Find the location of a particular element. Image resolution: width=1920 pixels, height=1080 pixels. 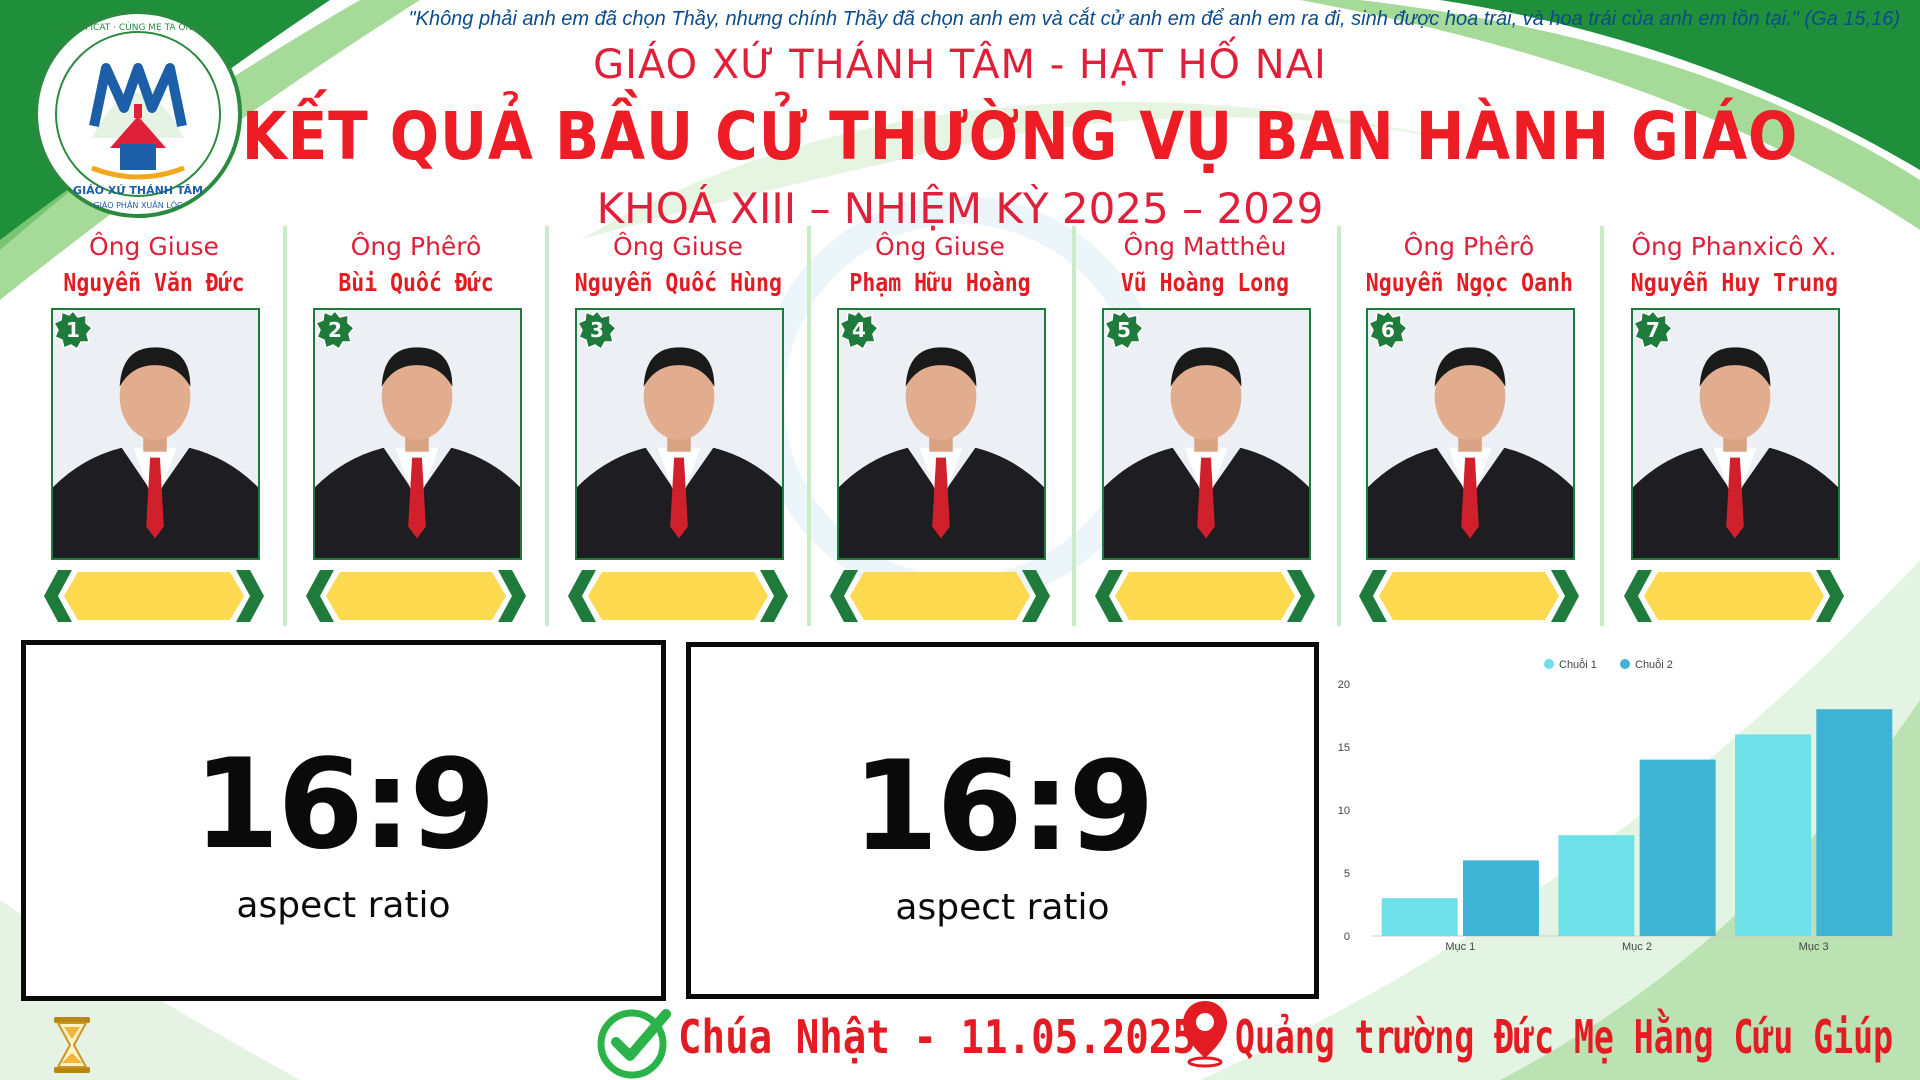

candidate-name: Vũ Hoàng Long is located at coordinates (1205, 282).